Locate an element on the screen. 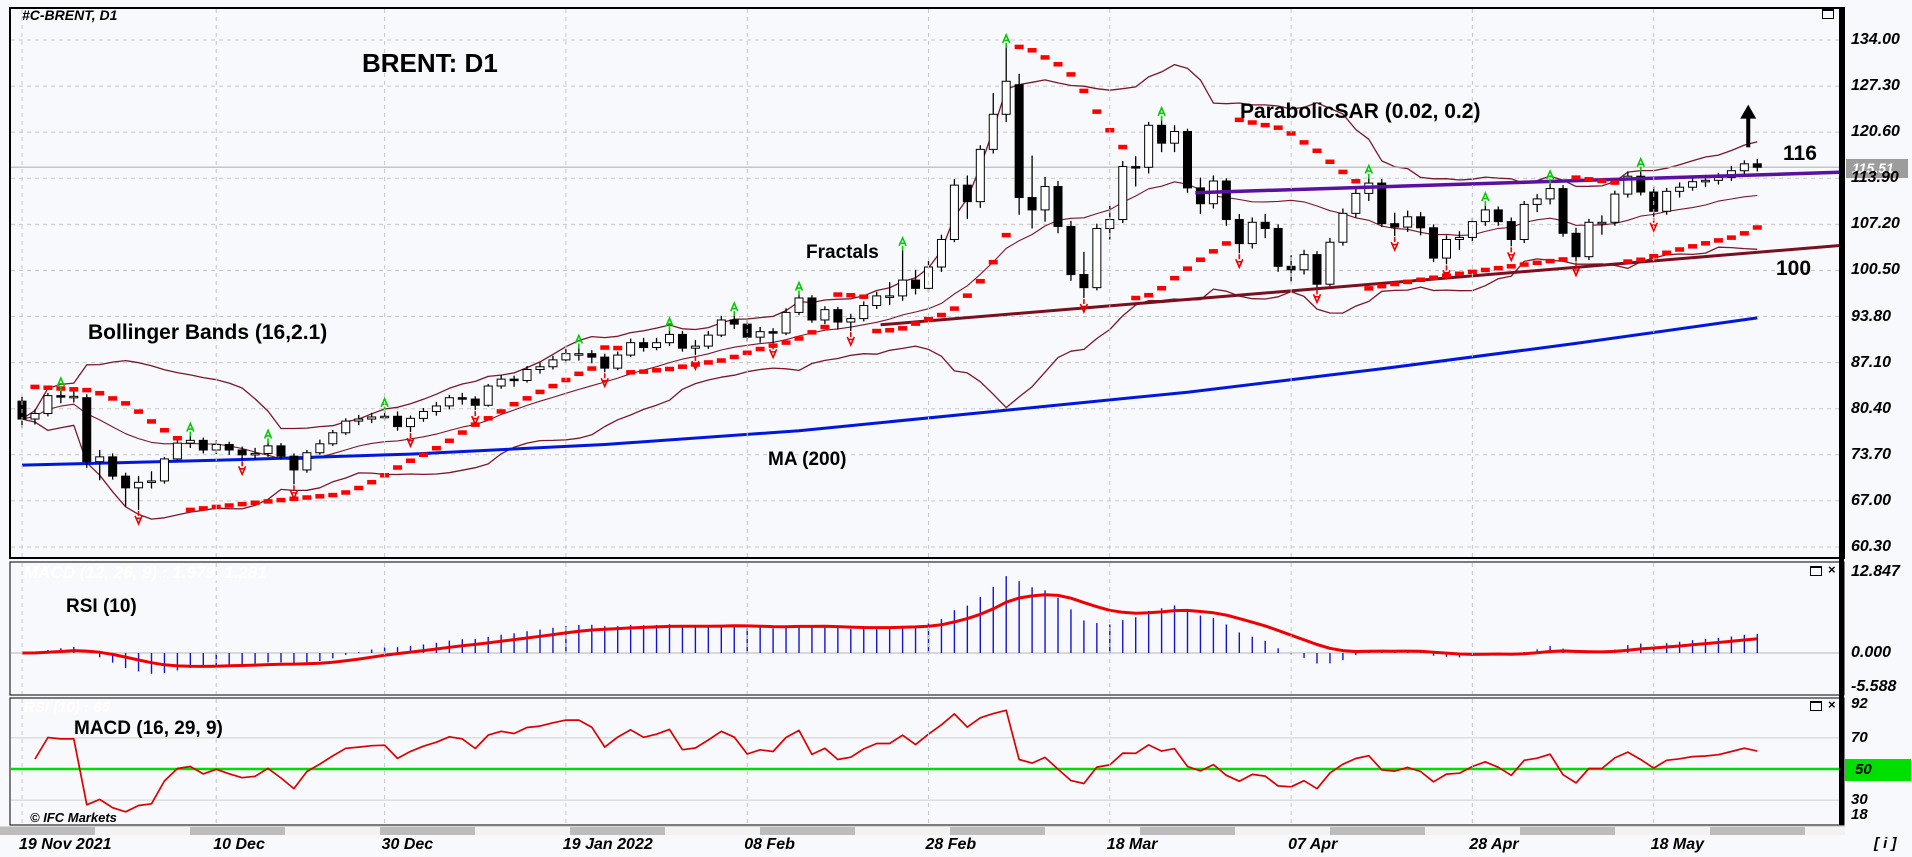 The height and width of the screenshot is (857, 1912). date-axis-label: 28 Feb is located at coordinates (951, 844).